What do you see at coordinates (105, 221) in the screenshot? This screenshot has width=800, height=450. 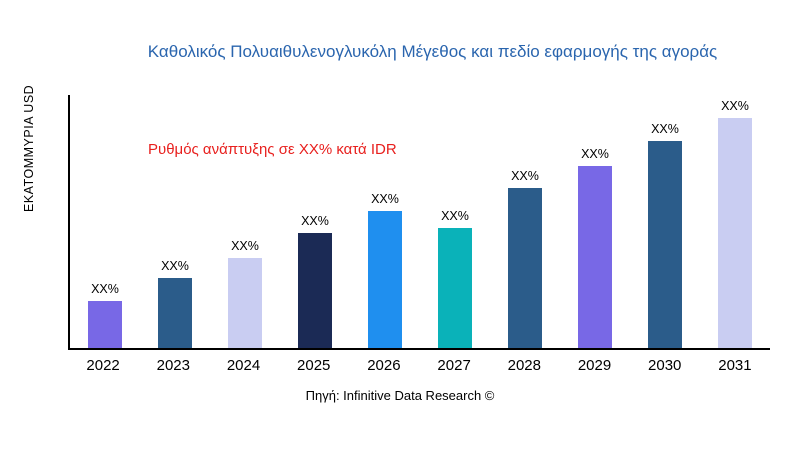 I see `bar-slot-2022: XX%` at bounding box center [105, 221].